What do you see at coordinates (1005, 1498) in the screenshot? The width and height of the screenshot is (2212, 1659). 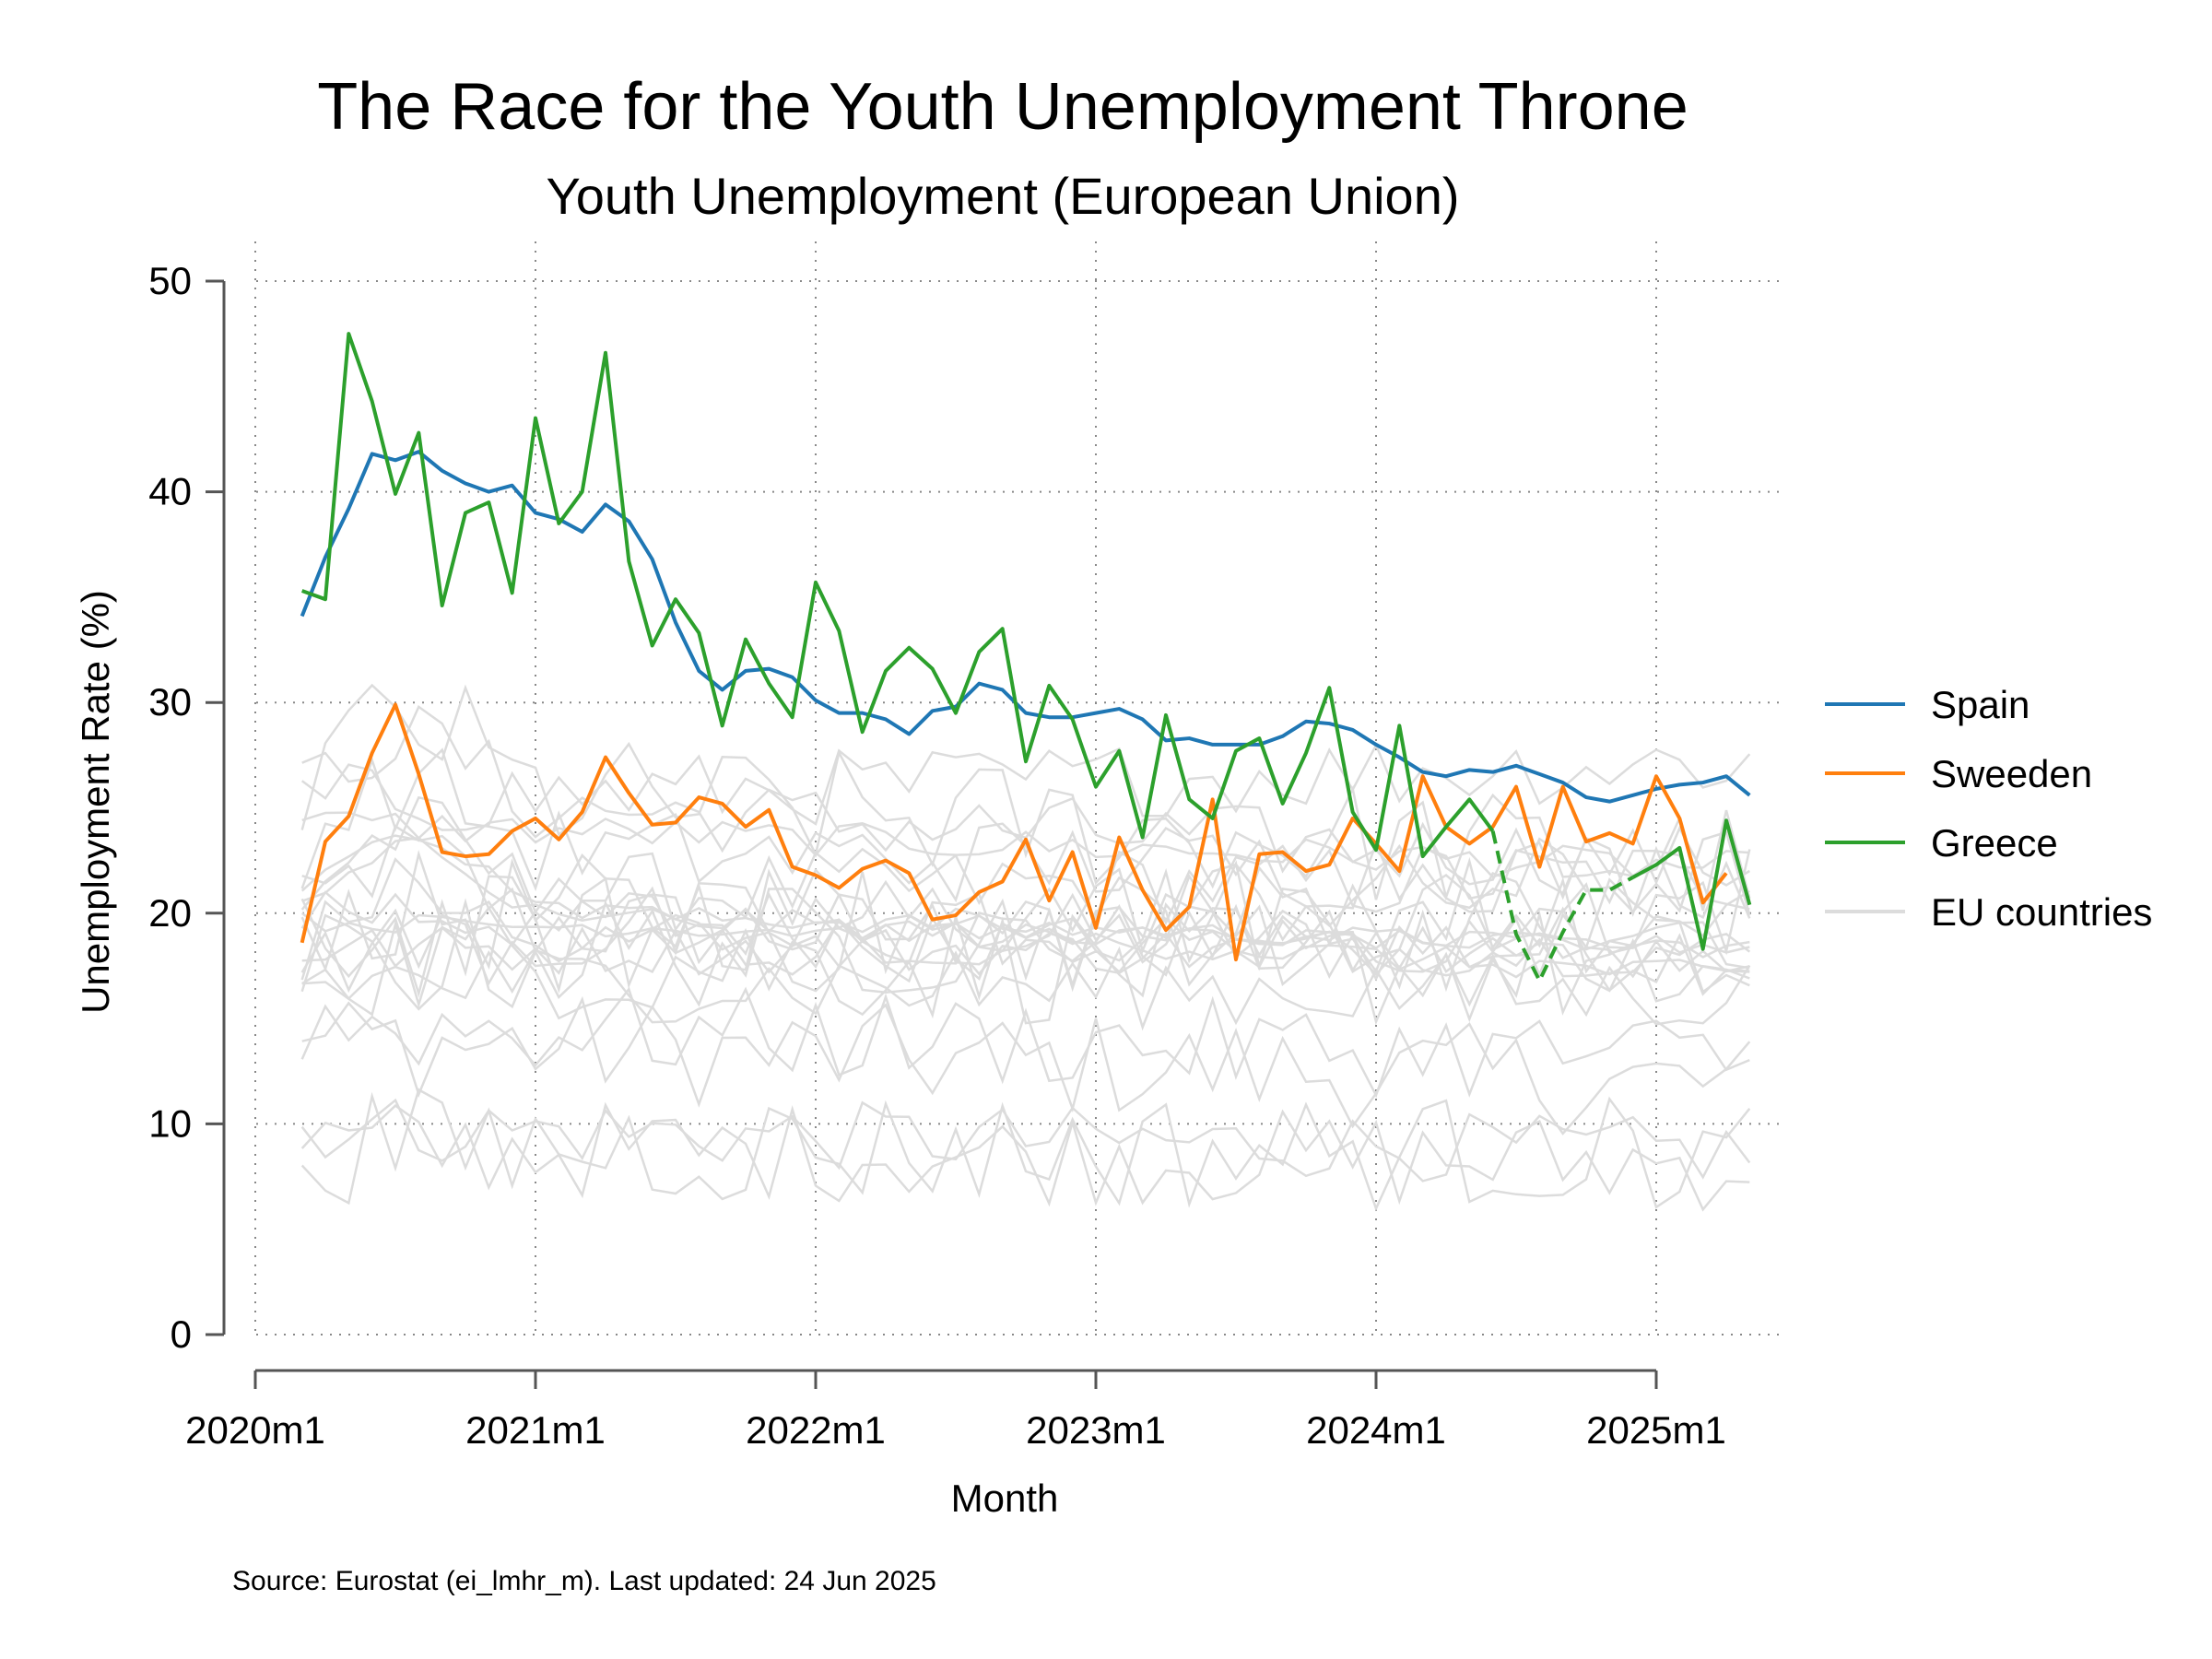 I see `x-axis-label: Month` at bounding box center [1005, 1498].